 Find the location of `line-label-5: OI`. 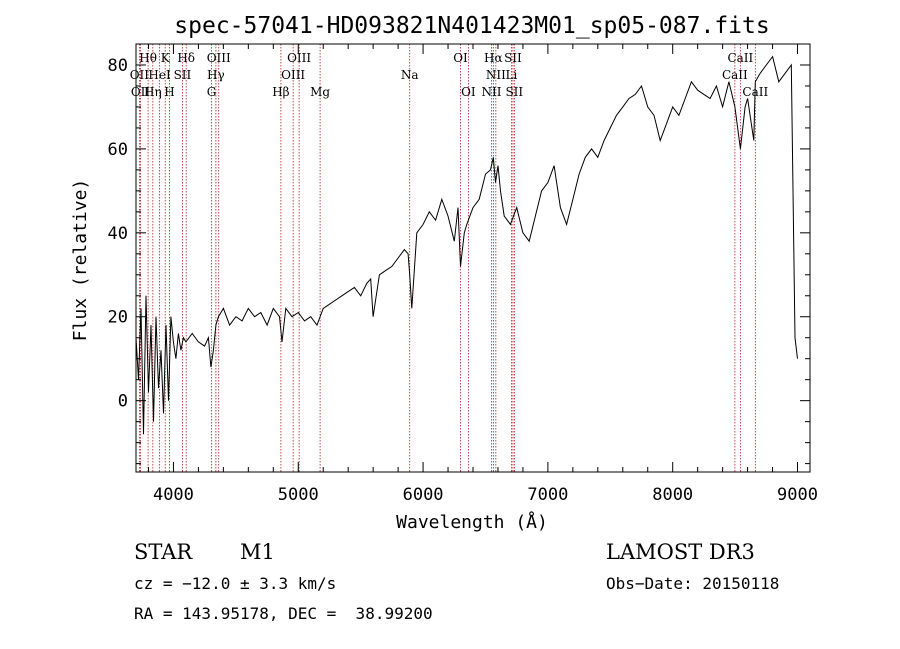

line-label-5: OI is located at coordinates (460, 58).